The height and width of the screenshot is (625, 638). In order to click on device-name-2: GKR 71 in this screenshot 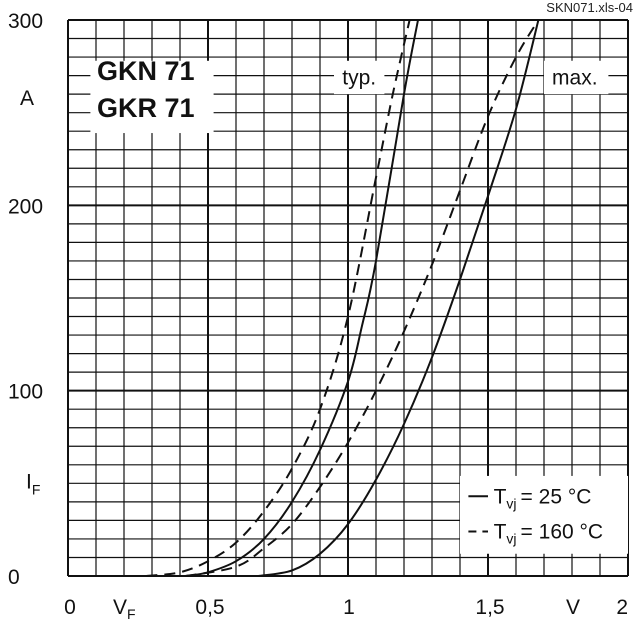, I will do `click(146, 108)`.